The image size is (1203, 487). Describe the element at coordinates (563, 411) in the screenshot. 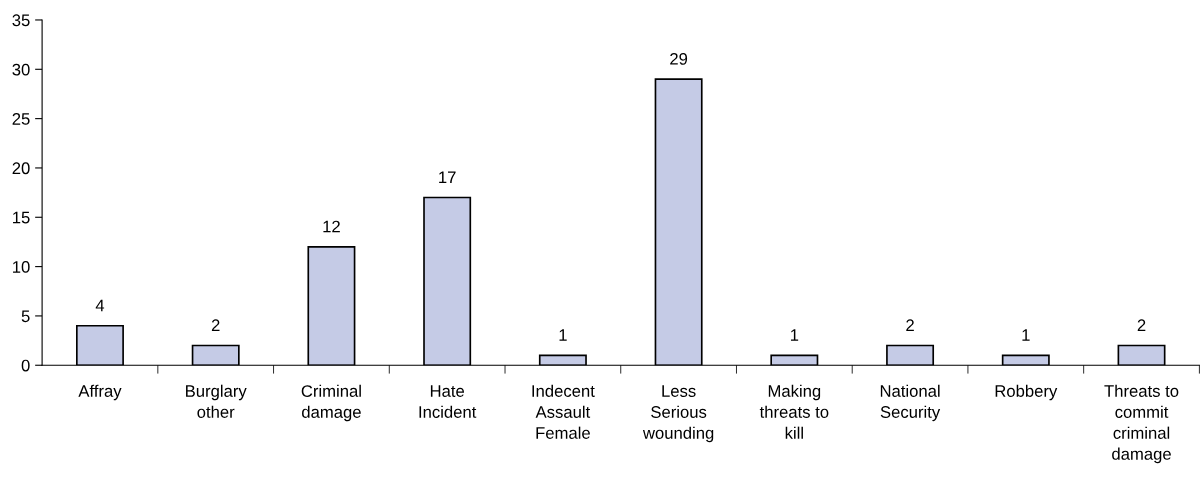

I see `x-tick-label: Indecent Assault Female` at that location.